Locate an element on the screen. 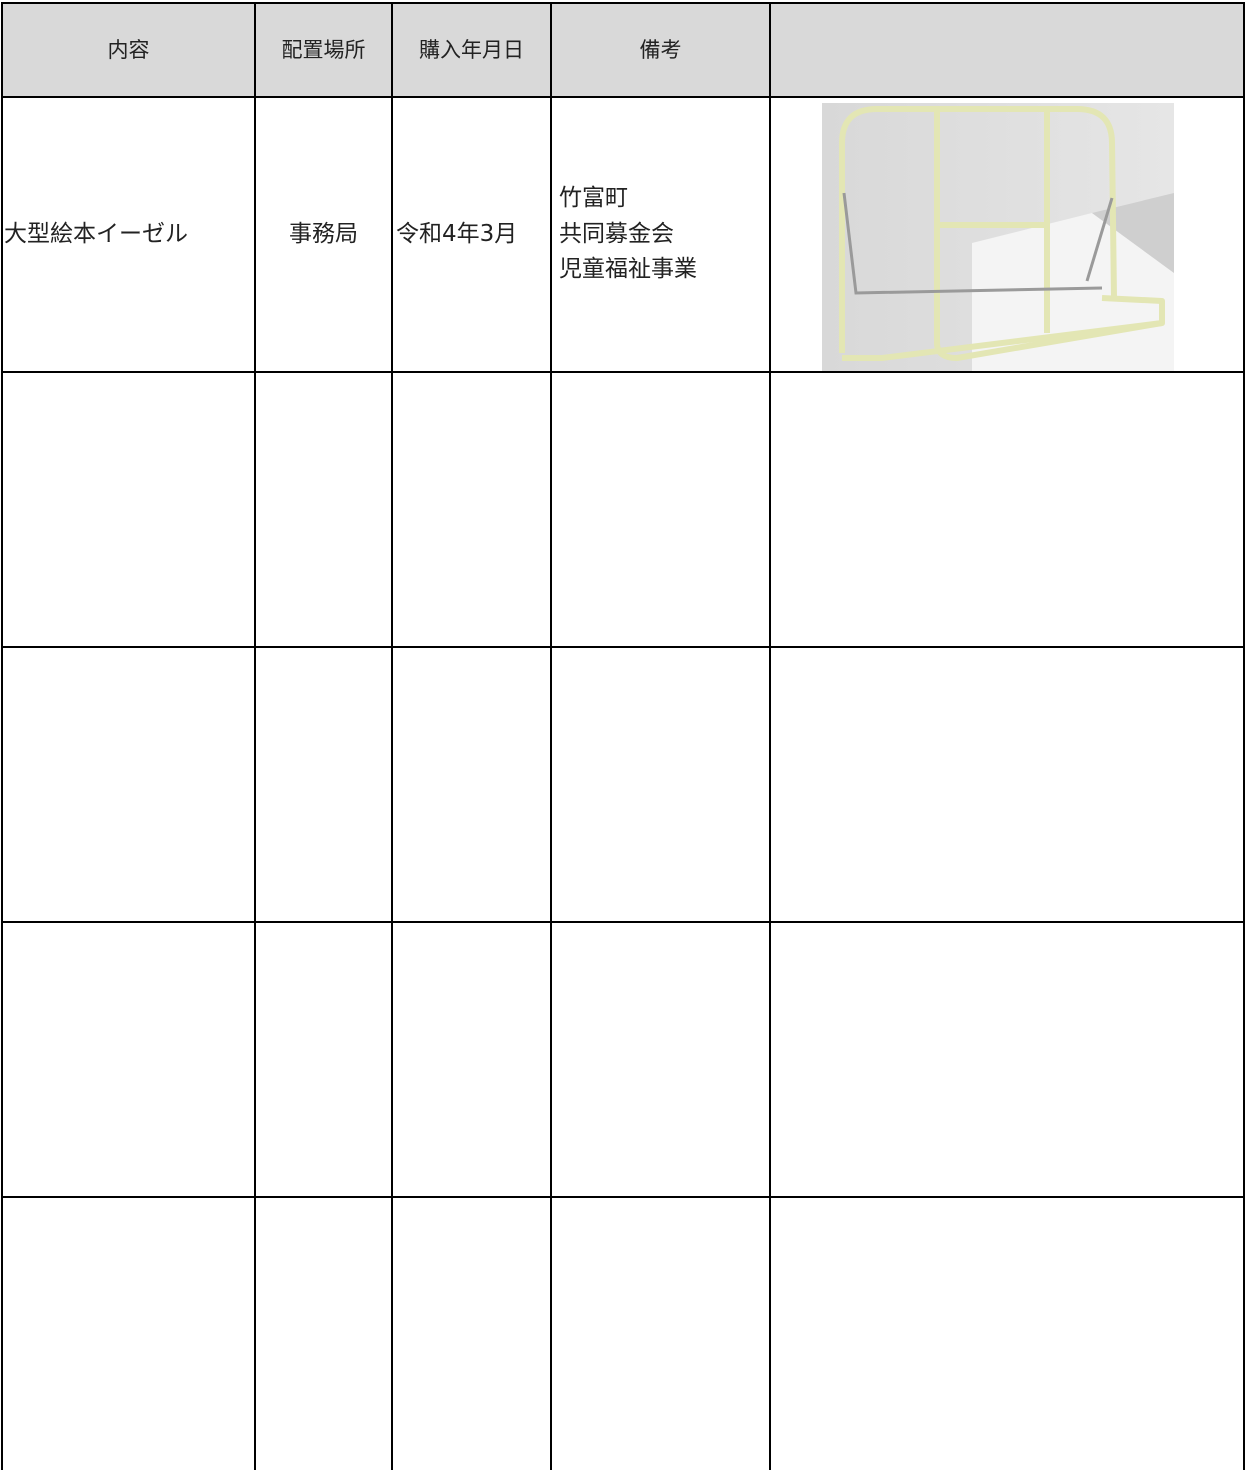 The width and height of the screenshot is (1246, 1470). note-line: 児童福祉事業 is located at coordinates (628, 269).